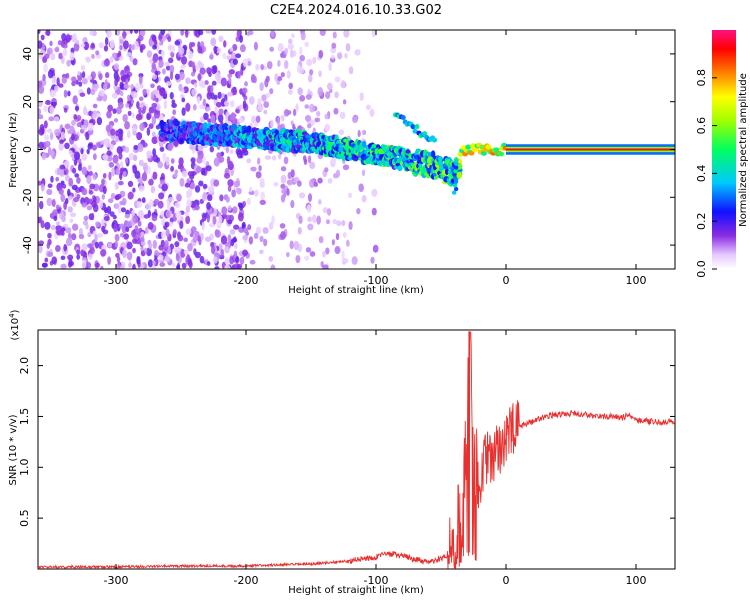 The width and height of the screenshot is (750, 600). Describe the element at coordinates (455, 171) in the screenshot. I see `dip-blob` at that location.